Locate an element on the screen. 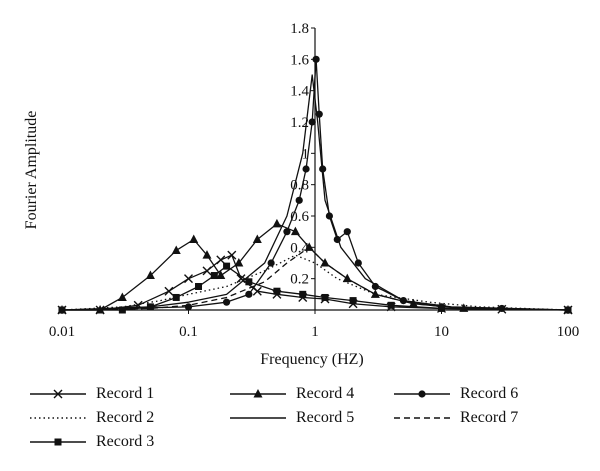 The width and height of the screenshot is (600, 471). y-tick-label-2: 0.6 is located at coordinates (299, 217).